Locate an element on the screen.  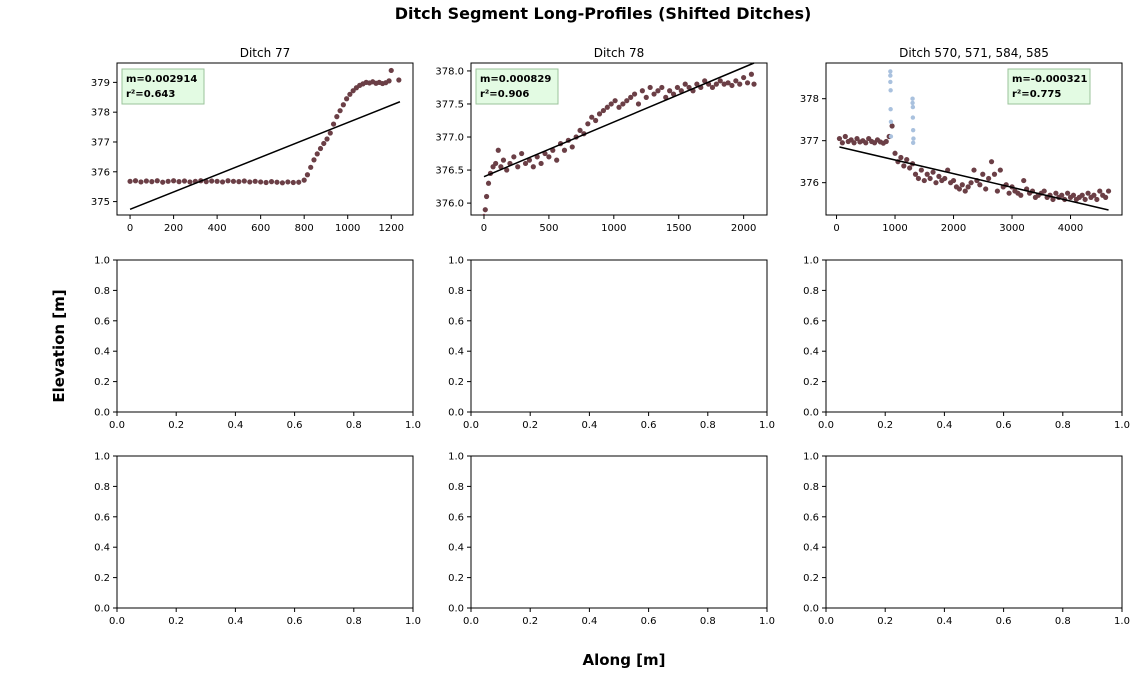
stats-box-bg is located at coordinates (163, 86).